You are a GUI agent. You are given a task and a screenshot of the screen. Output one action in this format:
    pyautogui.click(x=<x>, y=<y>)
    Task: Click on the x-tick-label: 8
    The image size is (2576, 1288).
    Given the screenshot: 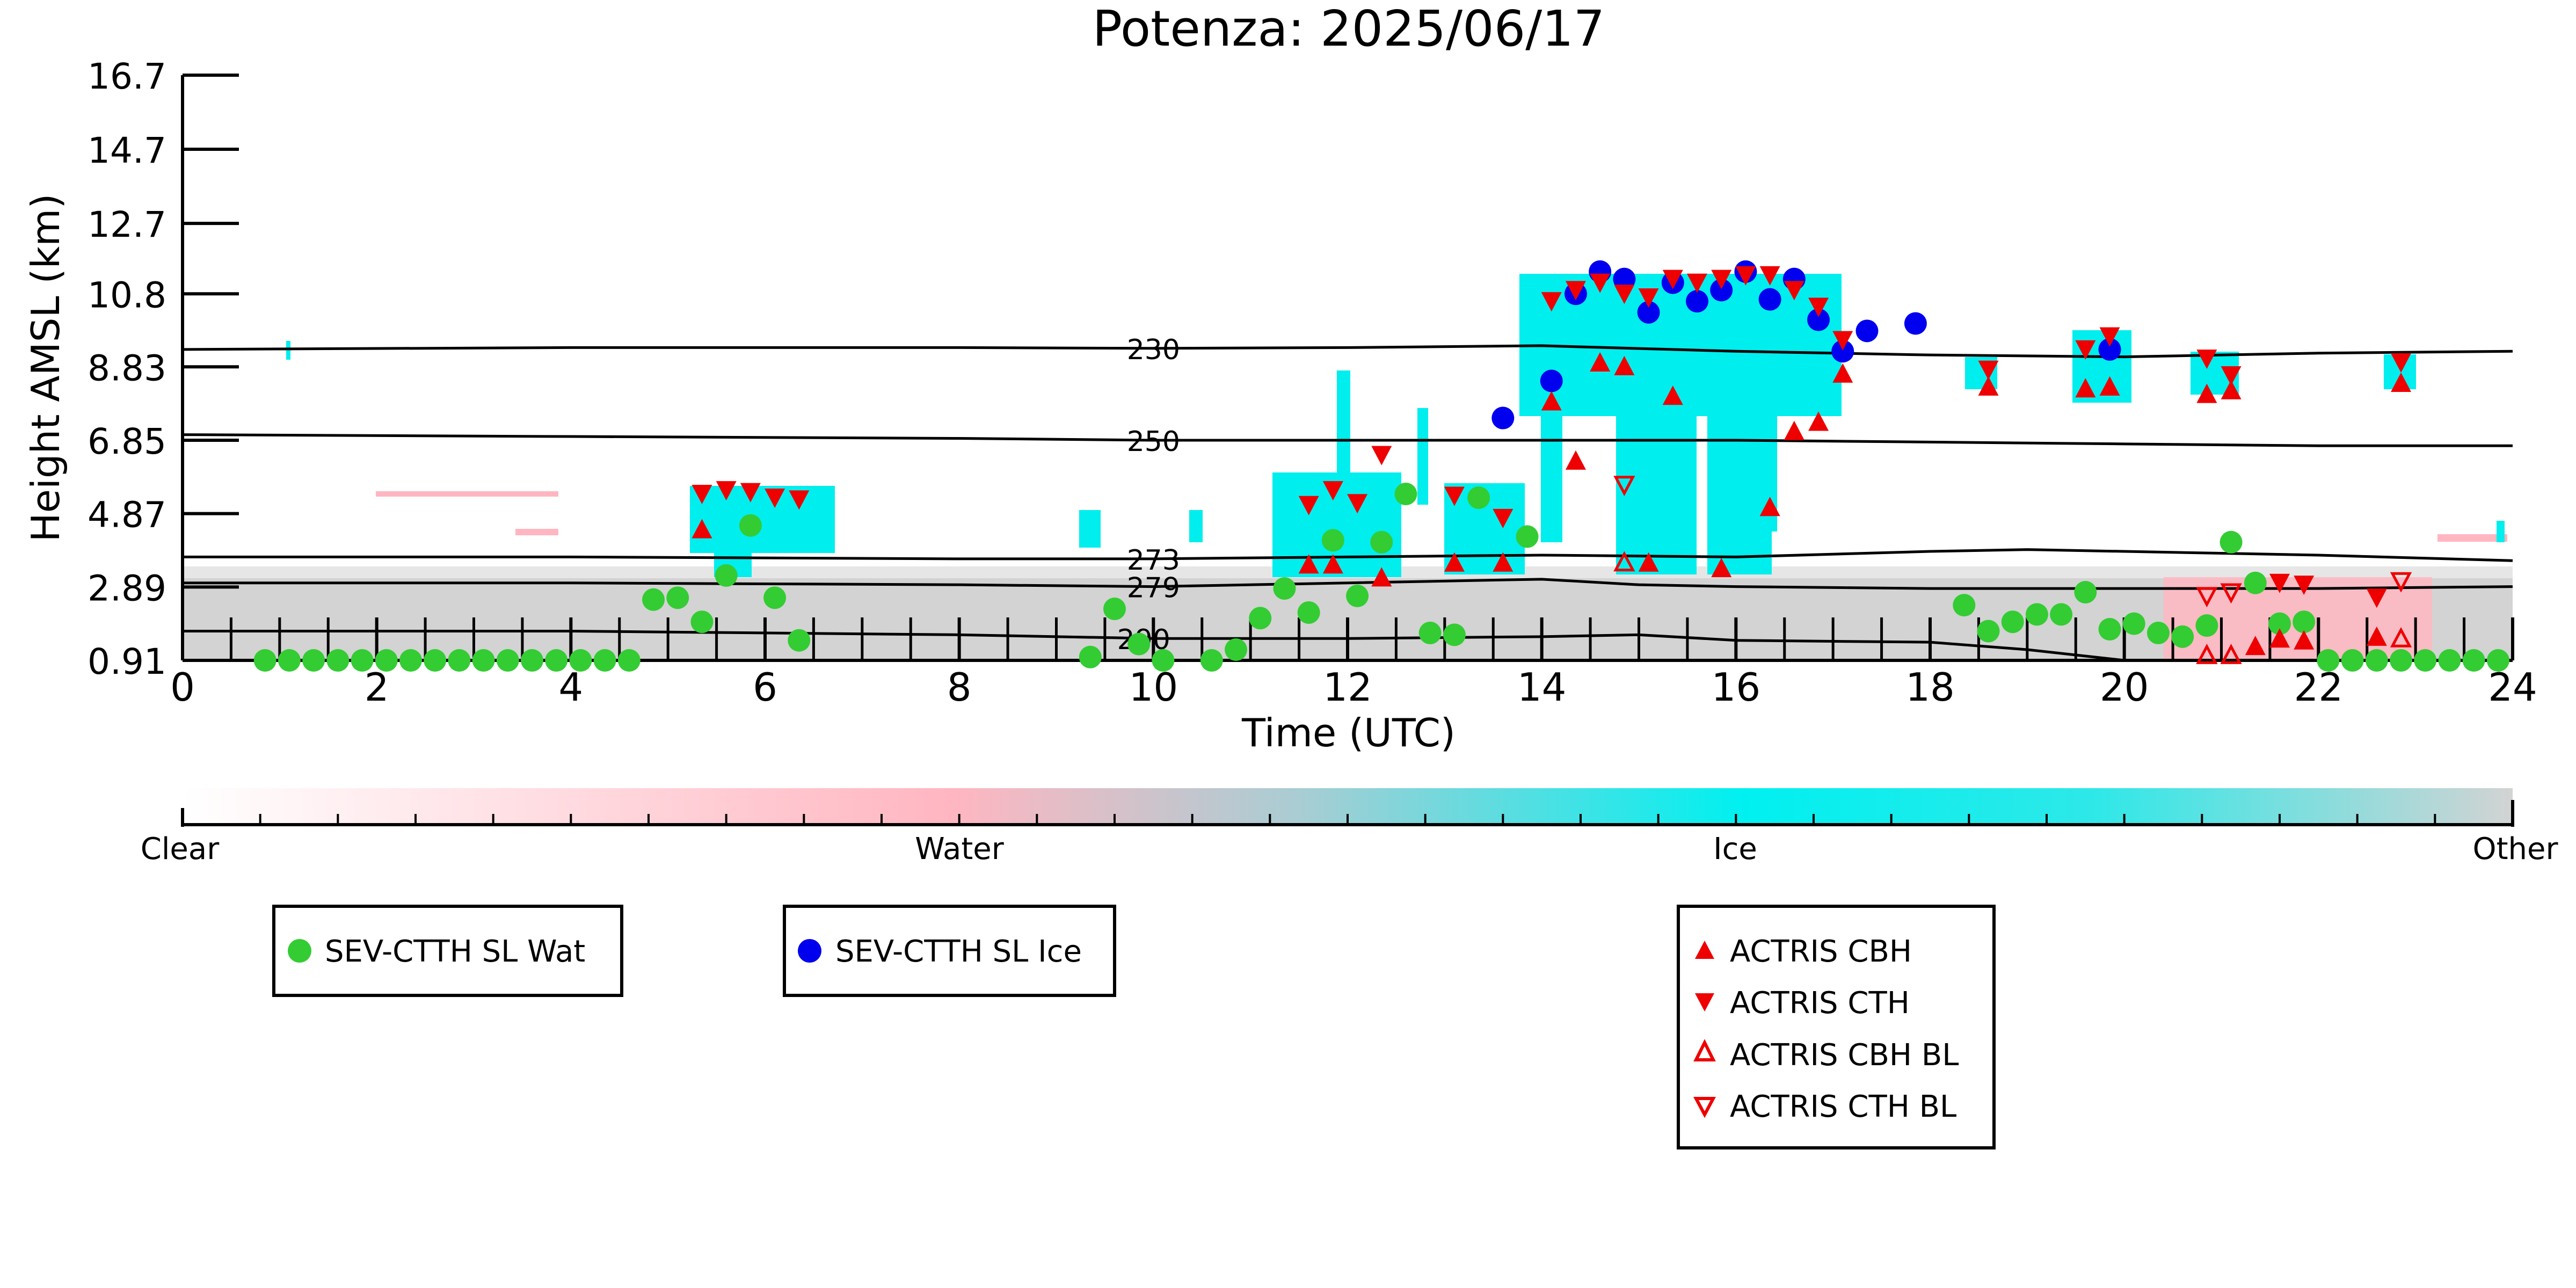 What is the action you would take?
    pyautogui.click(x=959, y=687)
    